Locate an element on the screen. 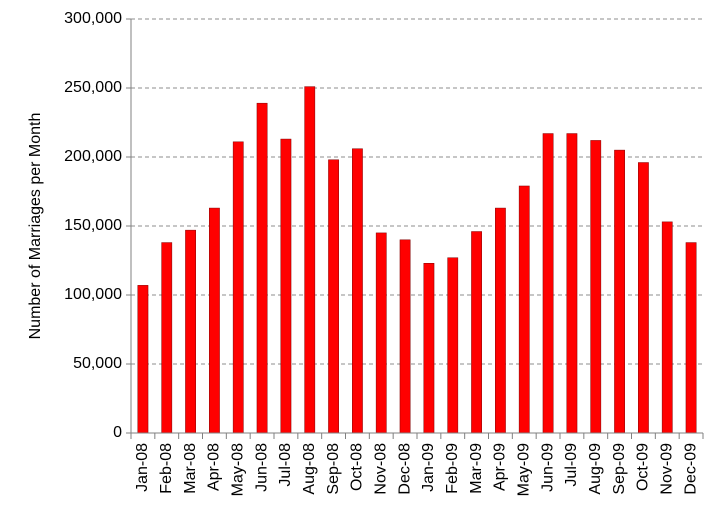 The image size is (714, 515). y-tick-label: 300,000 is located at coordinates (93, 18).